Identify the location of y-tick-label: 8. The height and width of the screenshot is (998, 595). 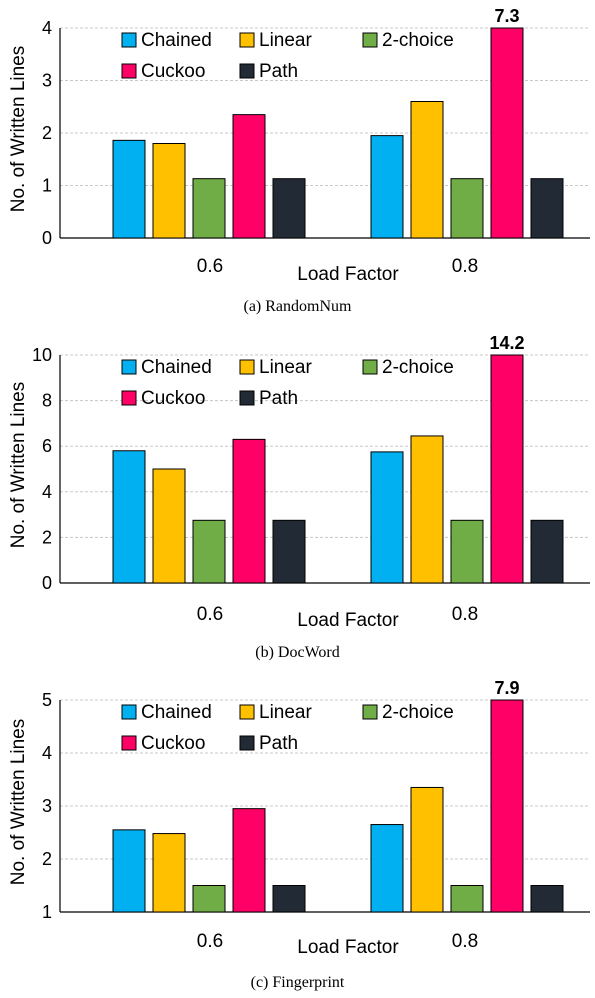
(47, 401).